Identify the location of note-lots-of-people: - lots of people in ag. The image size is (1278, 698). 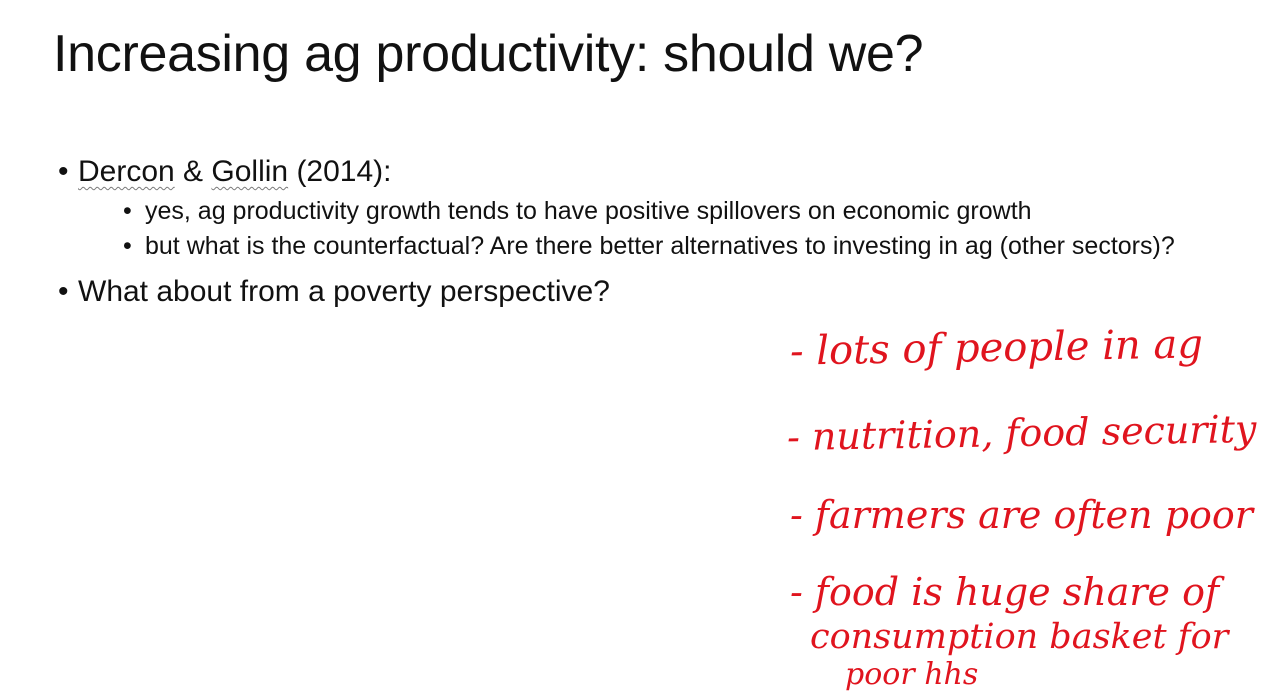
(996, 348).